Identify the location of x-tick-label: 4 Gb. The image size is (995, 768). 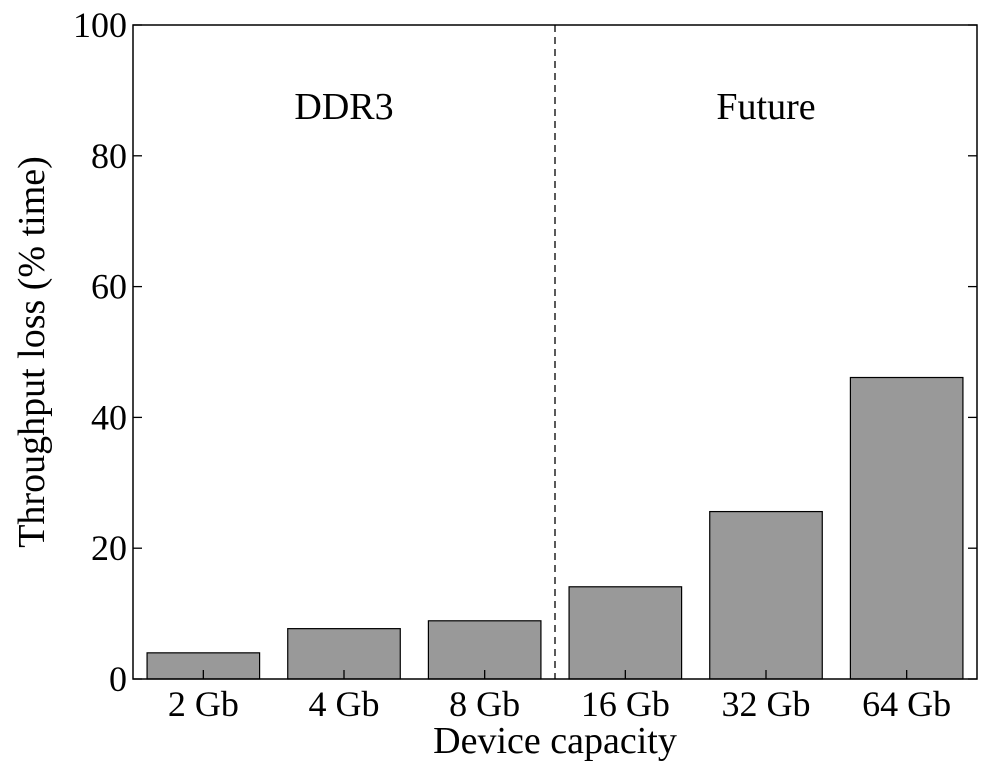
(344, 704).